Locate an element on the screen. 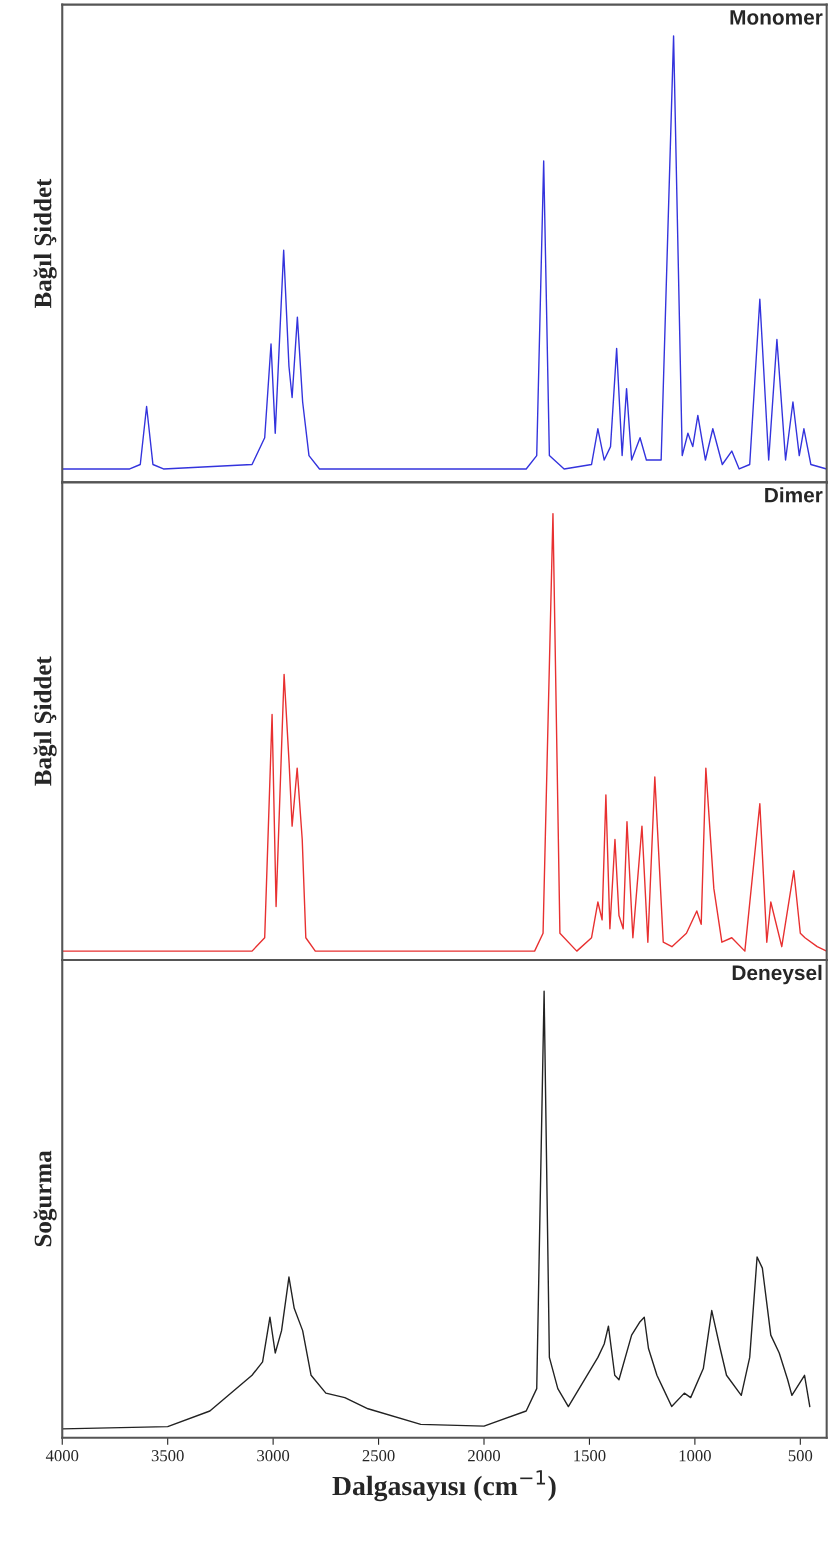  x-tick-label: 2500 is located at coordinates (378, 1456).